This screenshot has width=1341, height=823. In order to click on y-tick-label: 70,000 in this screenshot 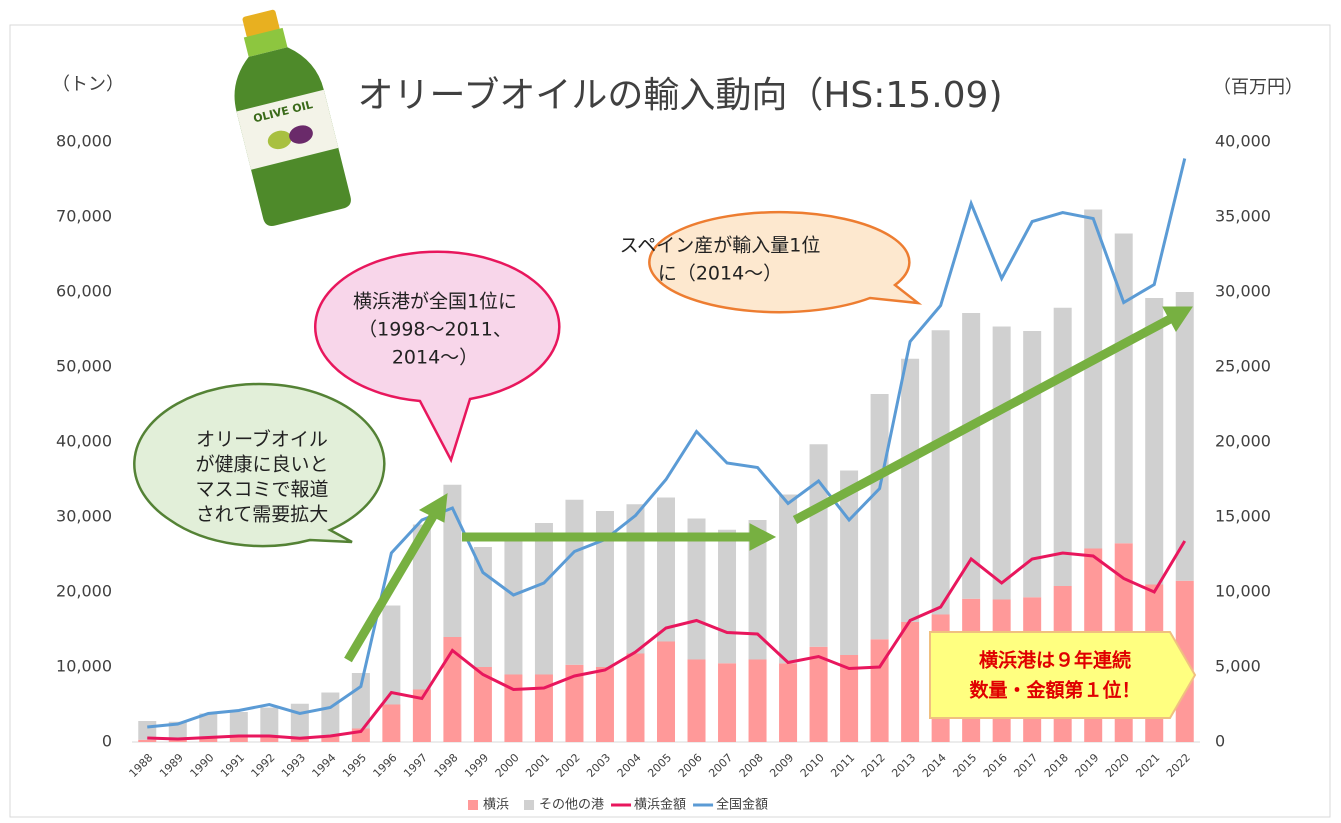, I will do `click(84, 216)`.